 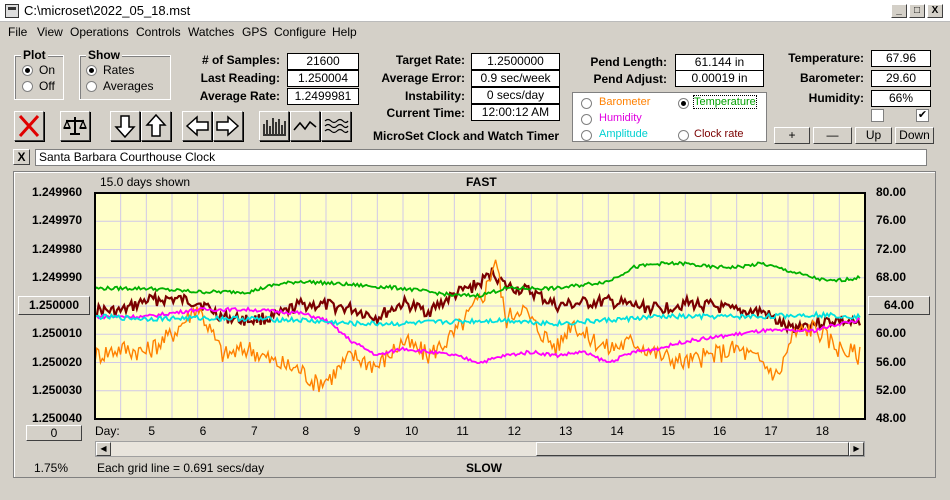 I want to click on arrow-right-icon, so click(x=228, y=126).